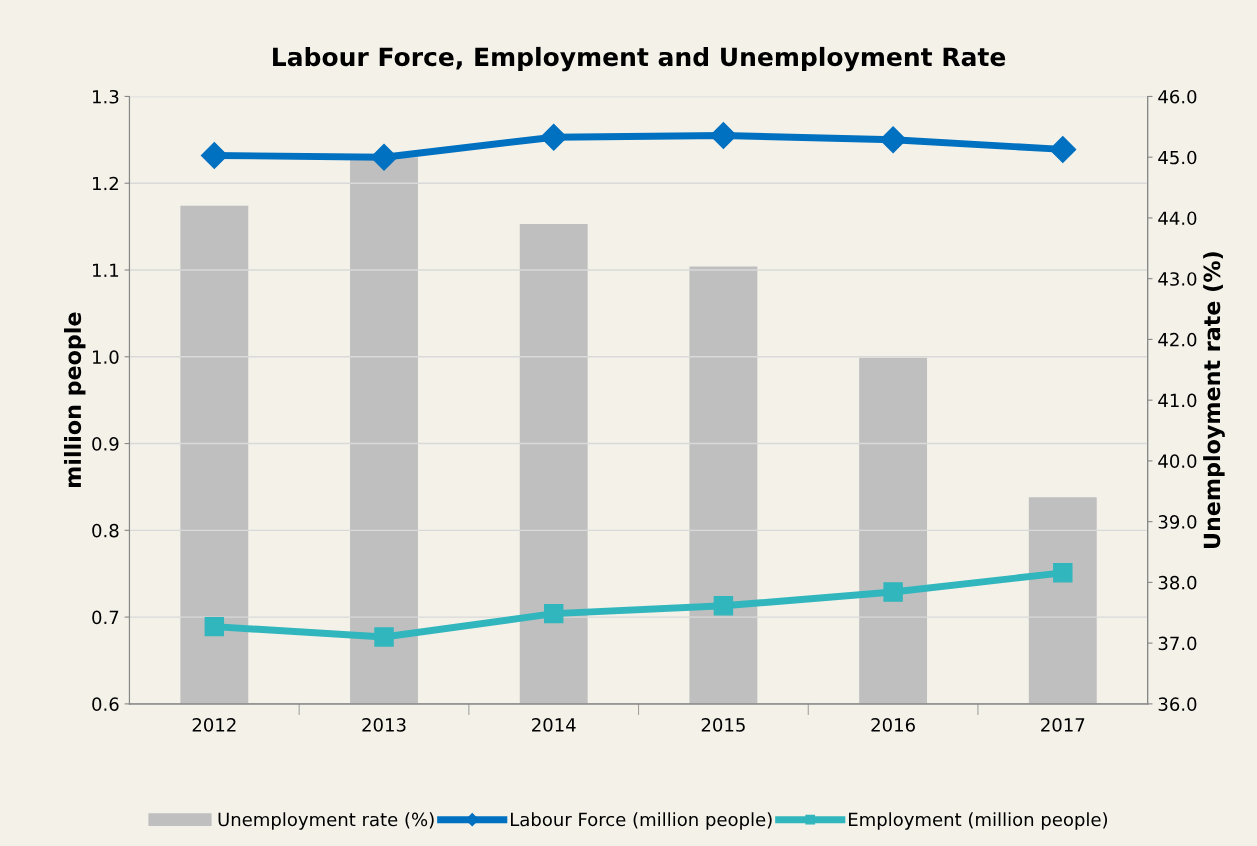 This screenshot has width=1257, height=846. Describe the element at coordinates (978, 821) in the screenshot. I see `legend-label: Employment (million people)` at that location.